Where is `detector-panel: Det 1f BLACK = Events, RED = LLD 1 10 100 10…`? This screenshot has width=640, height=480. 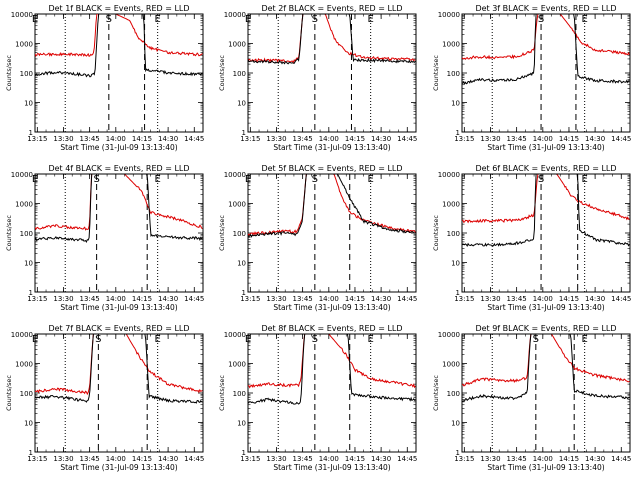
detector-panel: Det 1f BLACK = Events, RED = LLD 1 10 100 10… is located at coordinates (104, 78).